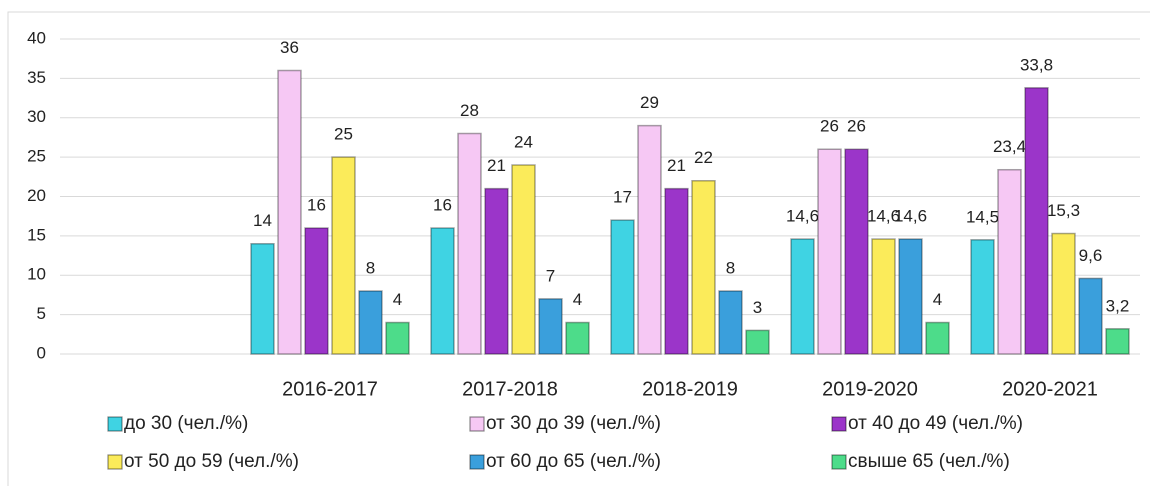 Image resolution: width=1150 pixels, height=486 pixels. I want to click on data-label: 25, so click(343, 134).